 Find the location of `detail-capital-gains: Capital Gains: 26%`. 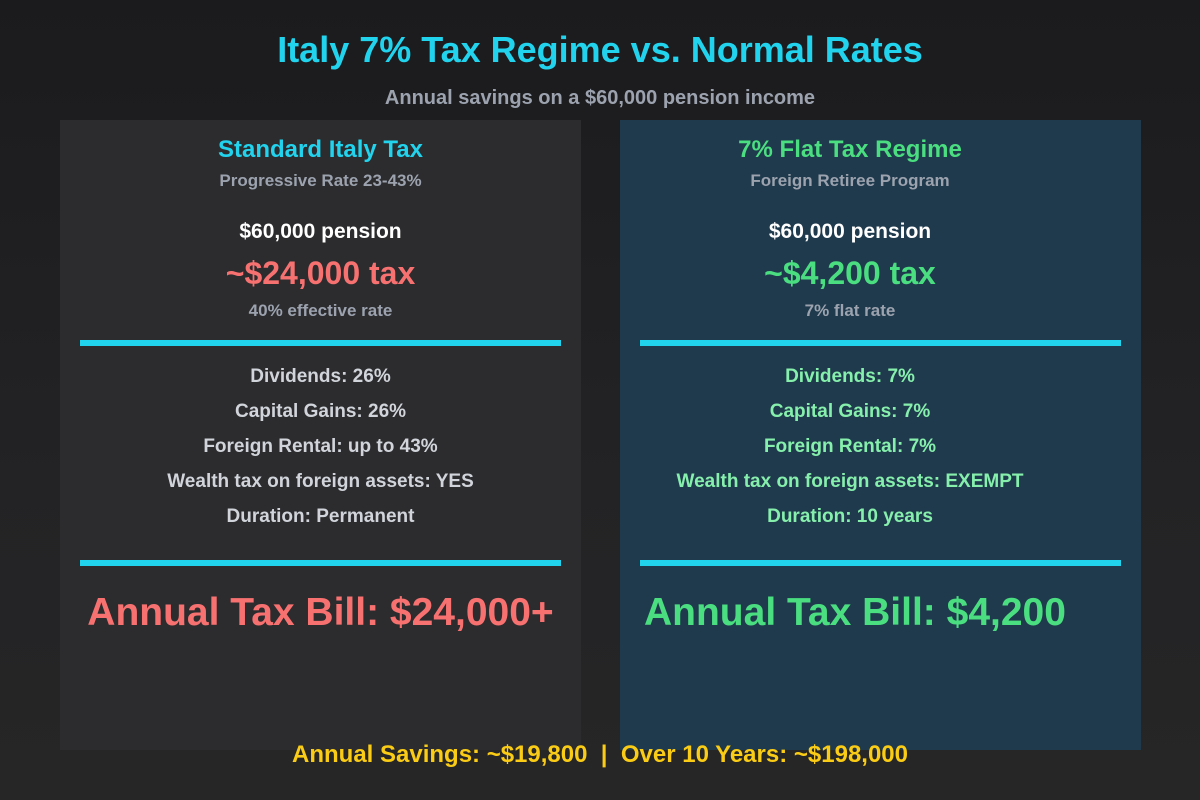

detail-capital-gains: Capital Gains: 26% is located at coordinates (320, 411).